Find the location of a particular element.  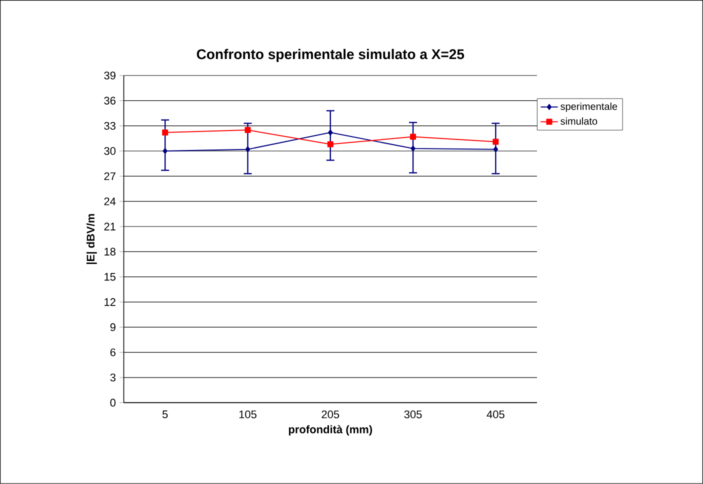

y-tick-label: 36 is located at coordinates (110, 100).